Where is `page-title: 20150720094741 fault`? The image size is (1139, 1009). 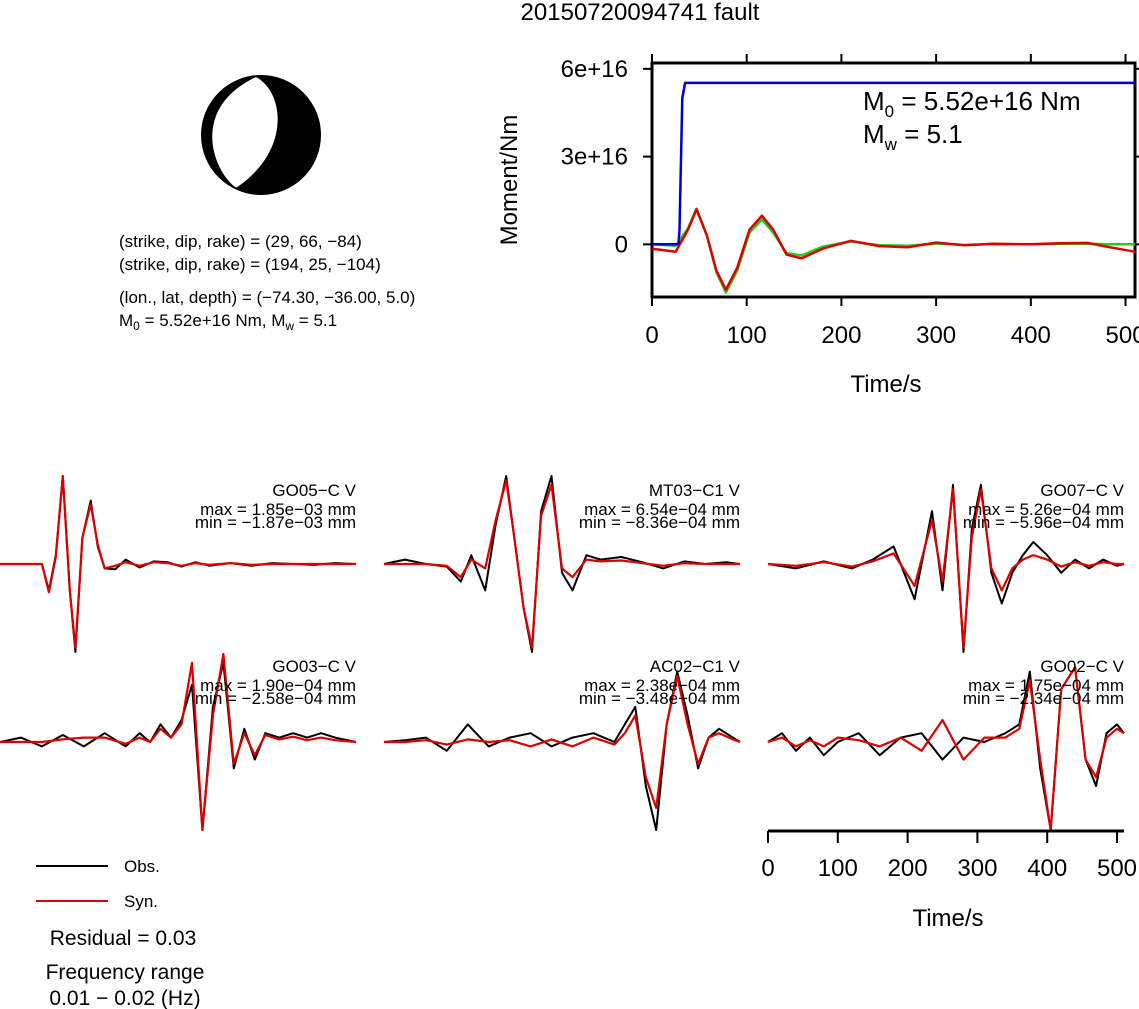 page-title: 20150720094741 fault is located at coordinates (640, 13).